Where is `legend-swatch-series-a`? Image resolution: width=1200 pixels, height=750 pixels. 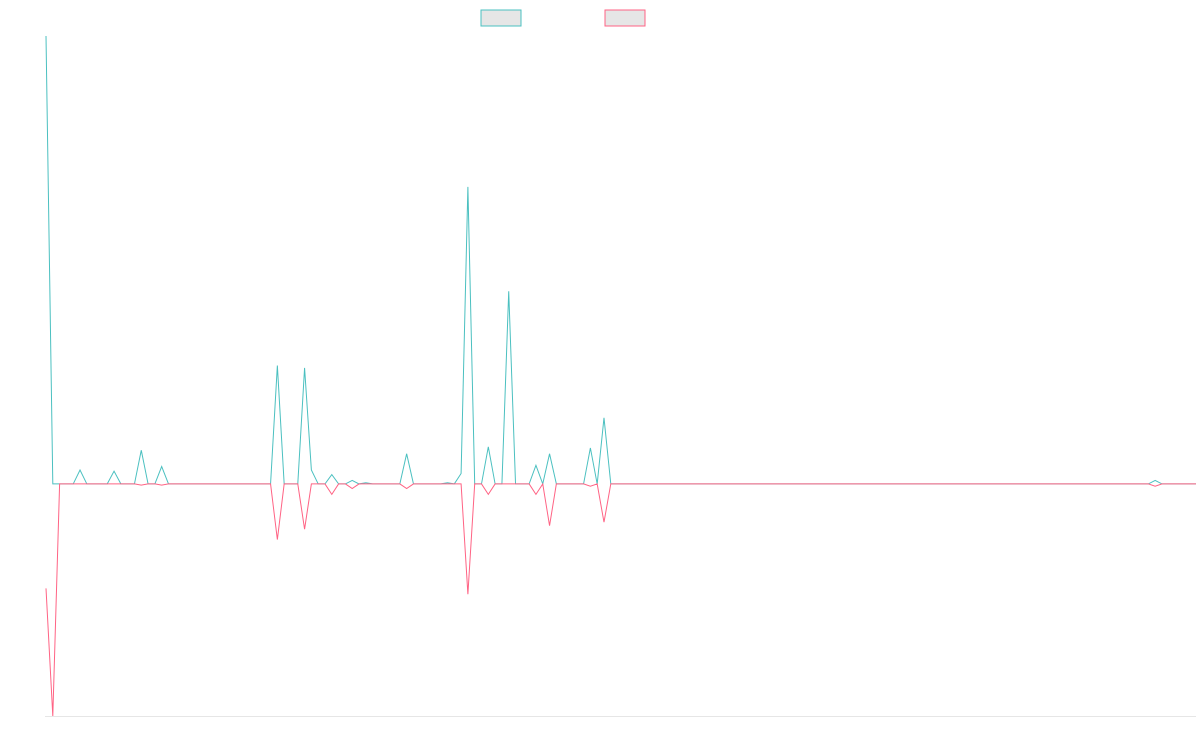
legend-swatch-series-a is located at coordinates (501, 18).